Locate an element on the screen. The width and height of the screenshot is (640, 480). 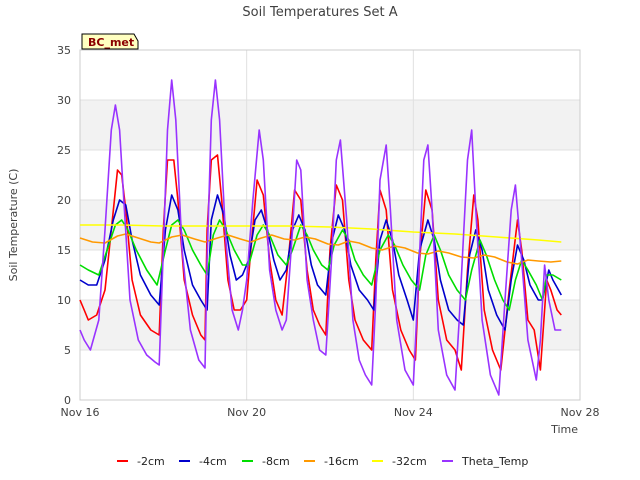
legend-label: -8cm is located at coordinates (276, 461).